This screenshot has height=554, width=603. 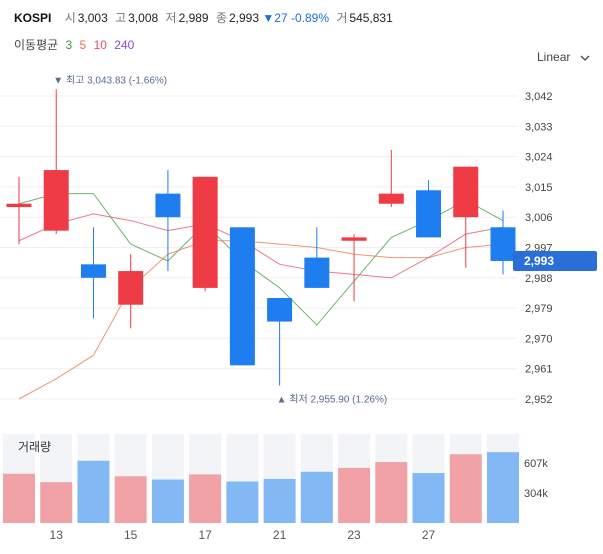 I want to click on date-axis: 13 15 17 21 23 27, so click(x=243, y=535).